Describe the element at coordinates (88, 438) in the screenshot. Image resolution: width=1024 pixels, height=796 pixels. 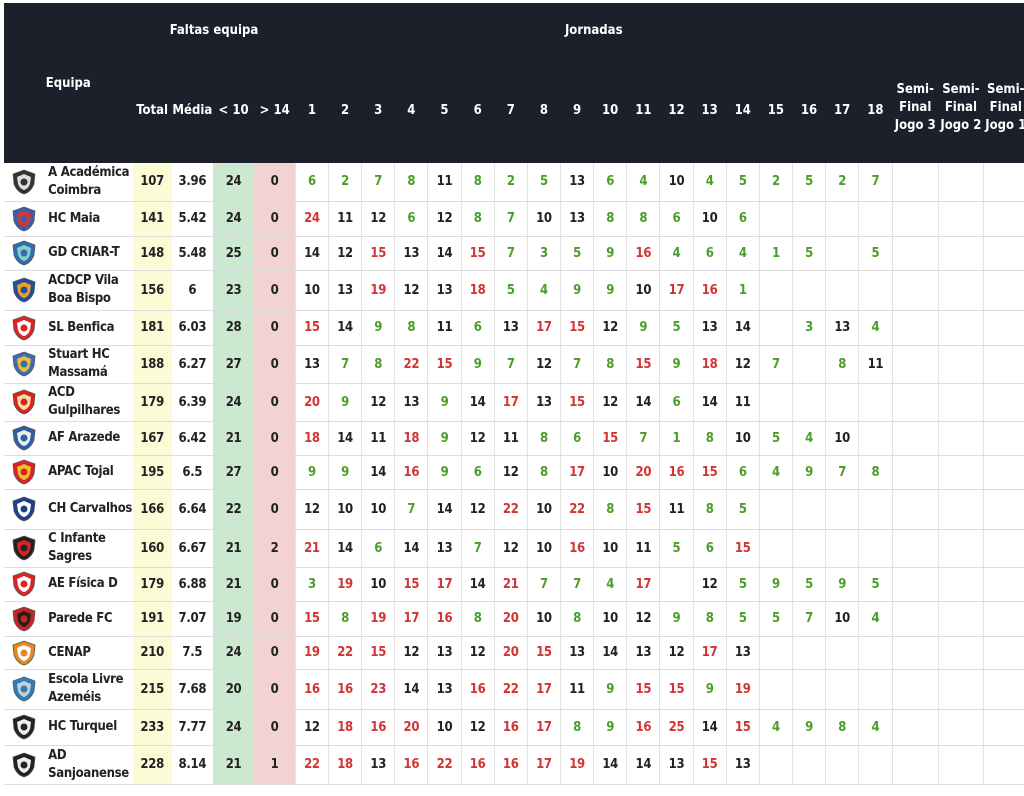
I see `team-name: AF Arazede` at that location.